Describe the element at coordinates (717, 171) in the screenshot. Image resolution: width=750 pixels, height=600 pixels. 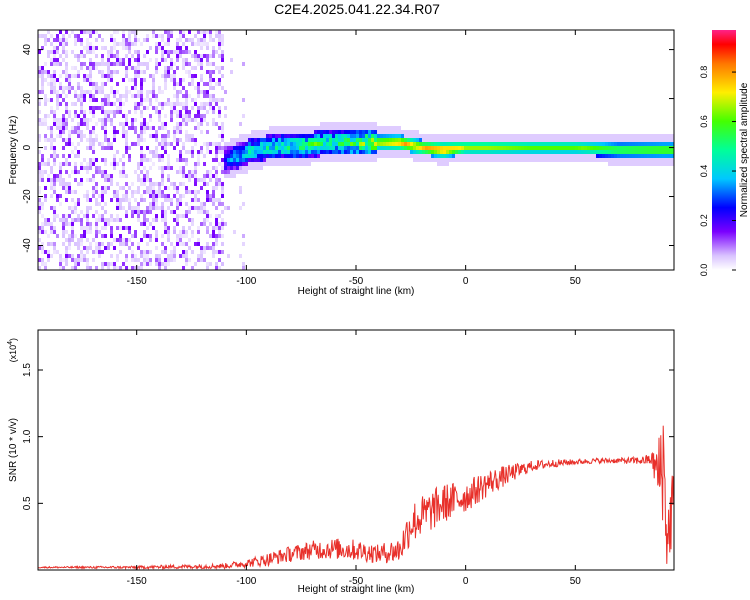
I see `colorbar-ticks: 0.00.20.40.60.8` at that location.